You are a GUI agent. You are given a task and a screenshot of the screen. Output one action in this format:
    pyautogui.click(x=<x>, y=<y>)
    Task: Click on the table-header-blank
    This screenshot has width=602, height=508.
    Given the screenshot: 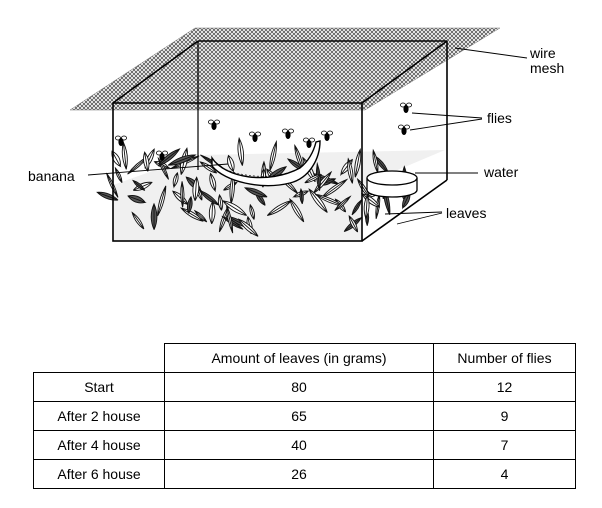 What is the action you would take?
    pyautogui.click(x=99, y=358)
    